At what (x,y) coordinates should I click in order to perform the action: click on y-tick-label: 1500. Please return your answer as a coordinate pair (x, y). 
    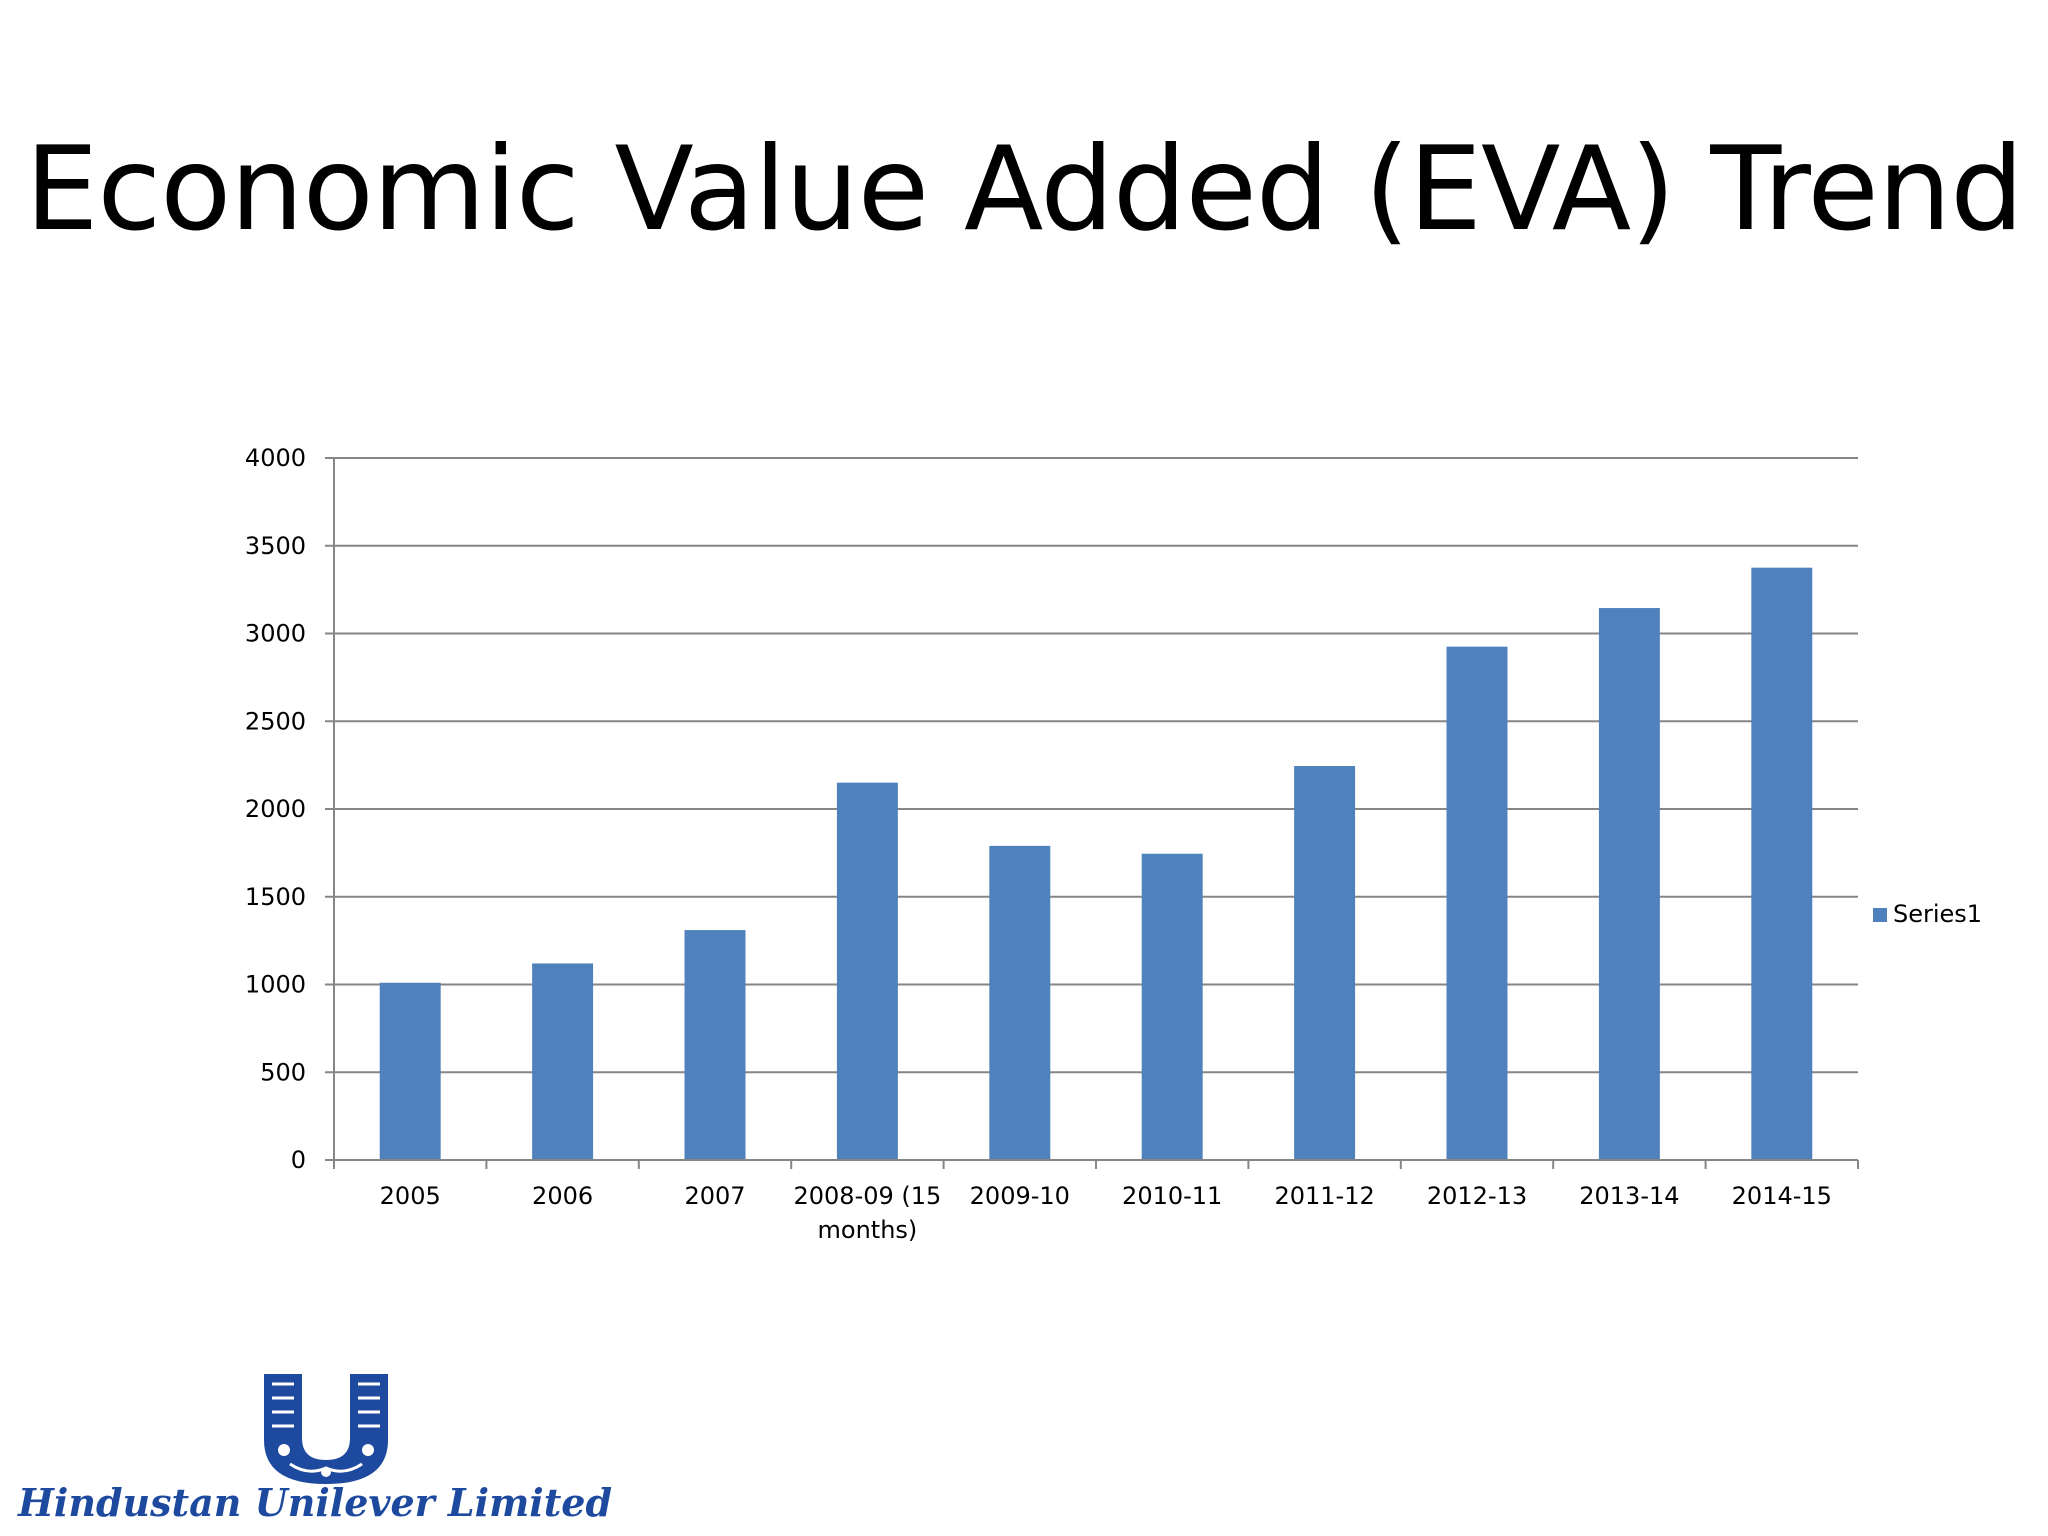
    Looking at the image, I should click on (275, 897).